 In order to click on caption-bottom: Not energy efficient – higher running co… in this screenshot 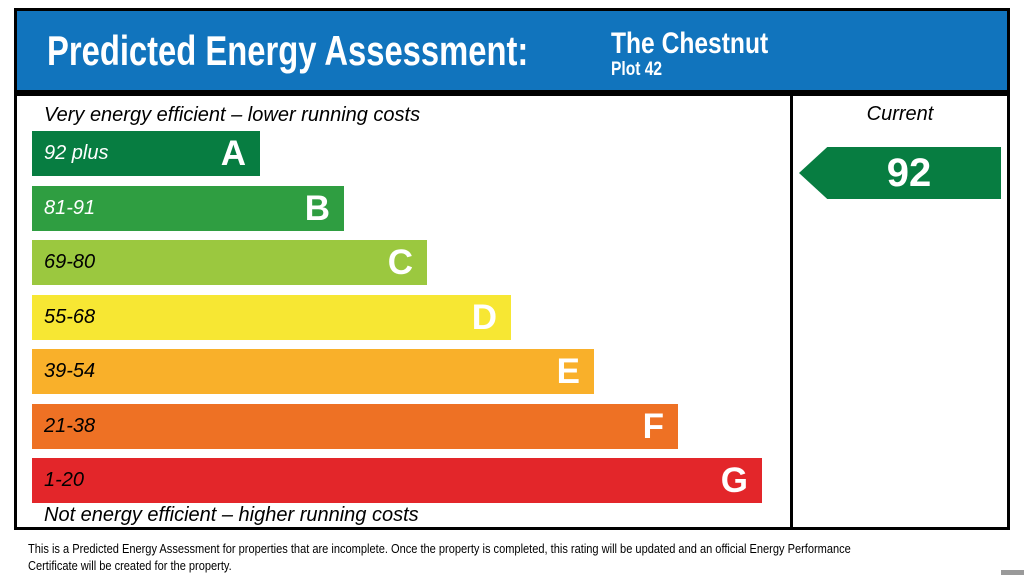, I will do `click(231, 515)`.